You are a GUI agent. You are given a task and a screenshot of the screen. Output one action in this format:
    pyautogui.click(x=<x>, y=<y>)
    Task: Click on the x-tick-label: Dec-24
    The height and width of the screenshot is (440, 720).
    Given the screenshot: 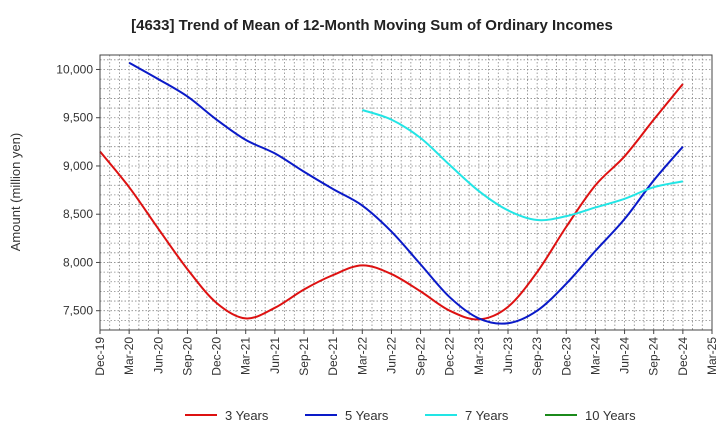 What is the action you would take?
    pyautogui.click(x=683, y=356)
    